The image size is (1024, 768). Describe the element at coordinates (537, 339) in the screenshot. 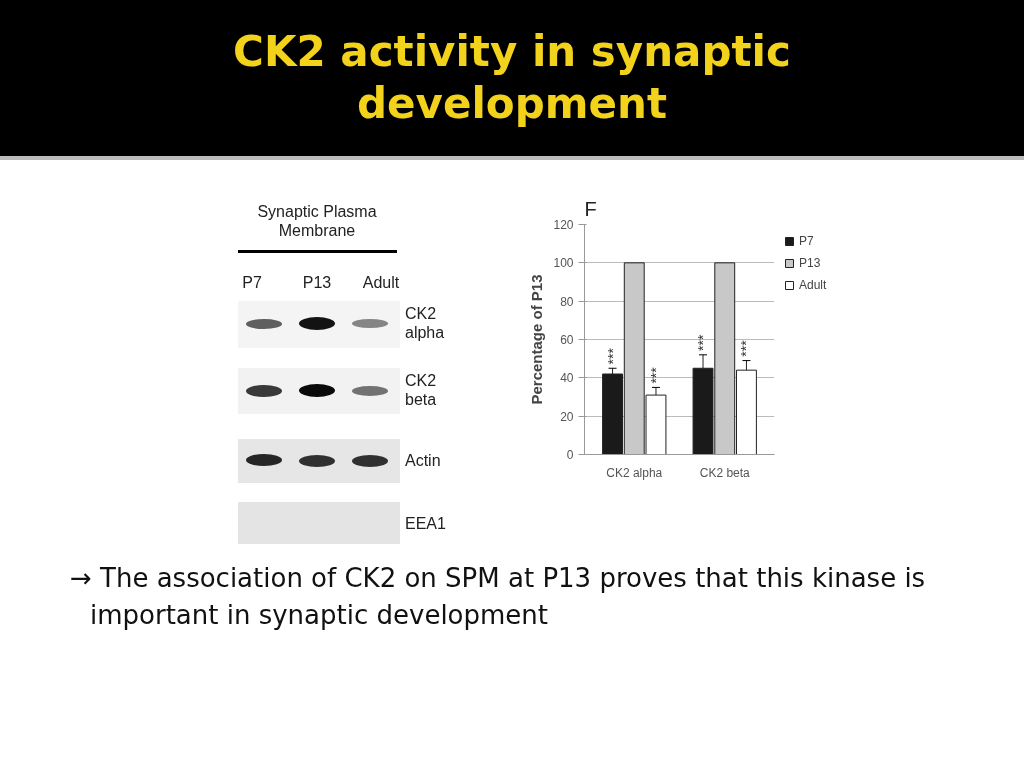

I see `y-axis-title: Percentage of P13` at that location.